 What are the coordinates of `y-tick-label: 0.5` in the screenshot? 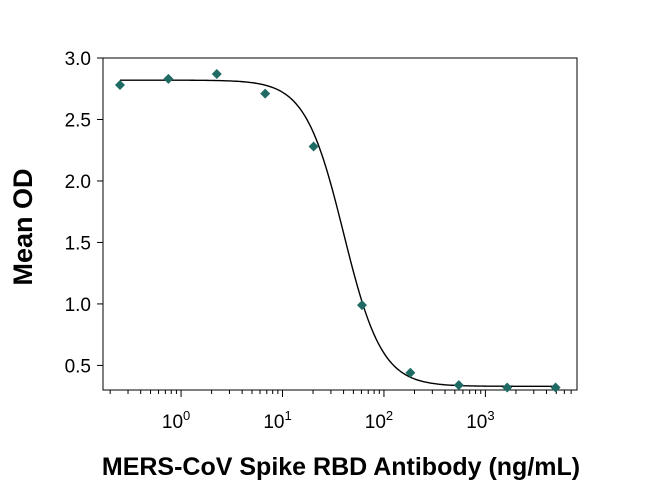 It's located at (78, 366).